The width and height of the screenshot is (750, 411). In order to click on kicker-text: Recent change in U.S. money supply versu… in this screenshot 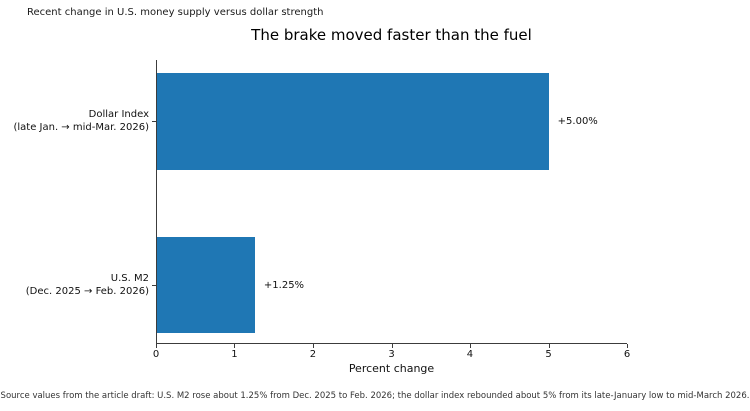, I will do `click(175, 12)`.